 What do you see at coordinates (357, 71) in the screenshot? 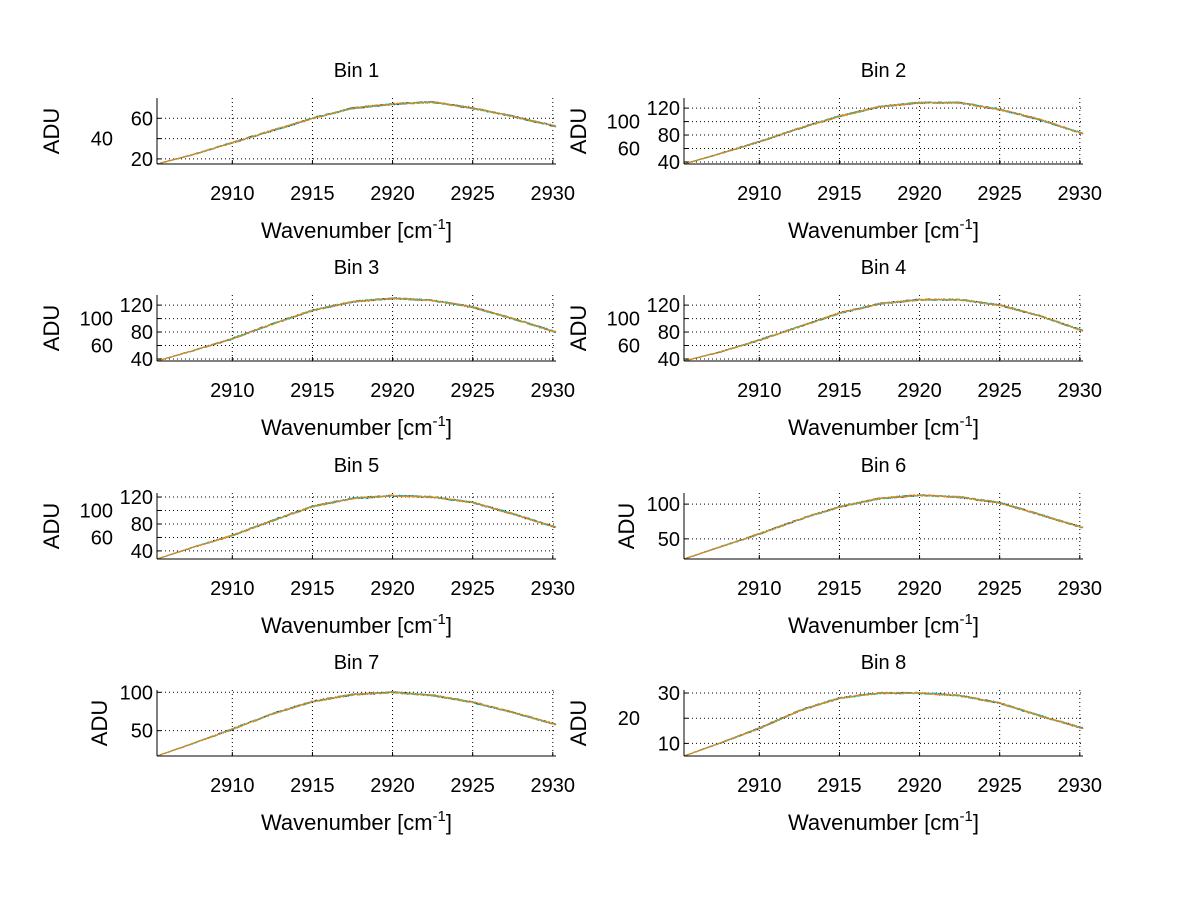
I see `subplot-title: Bin 1` at bounding box center [357, 71].